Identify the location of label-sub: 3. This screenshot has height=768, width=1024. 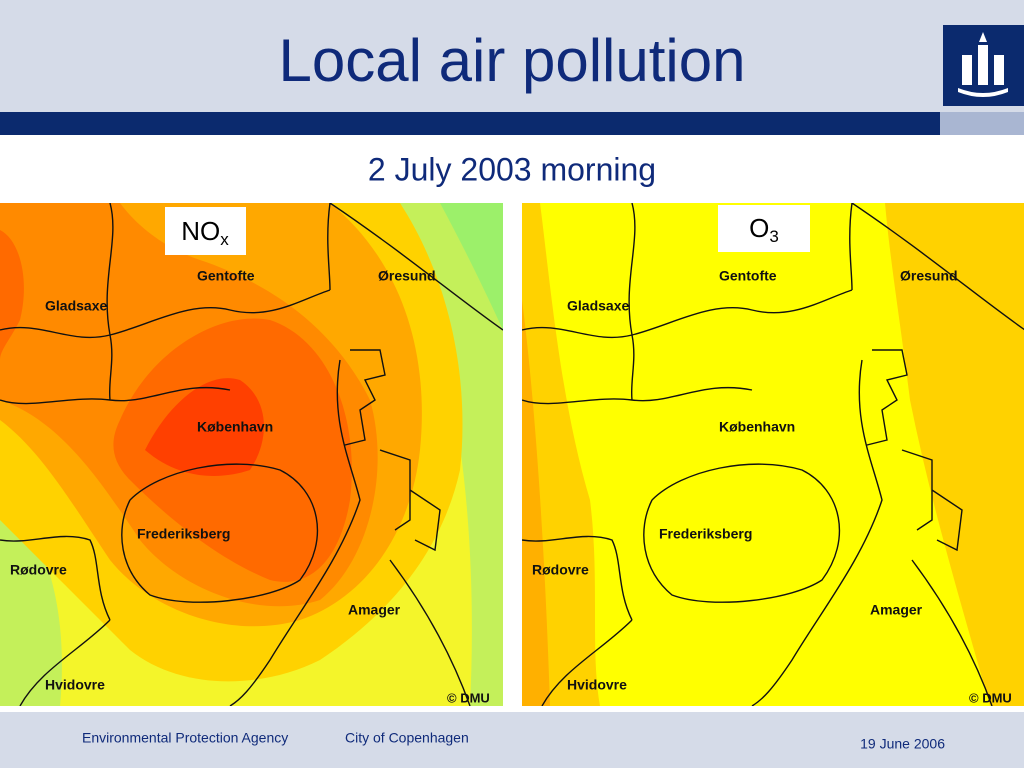
(773, 236).